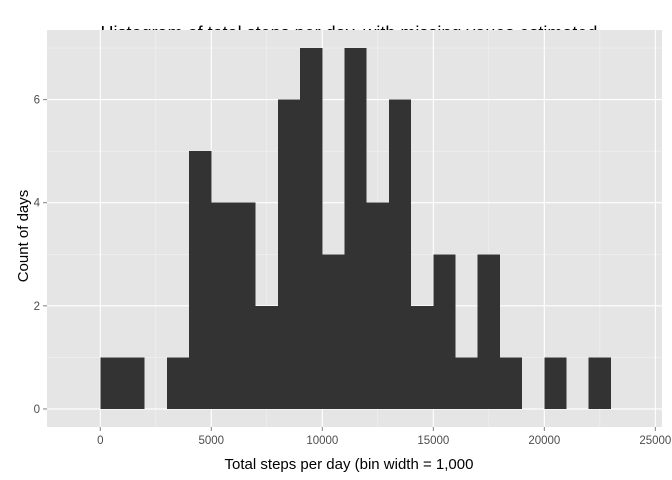 This screenshot has height=480, width=672. Describe the element at coordinates (37, 204) in the screenshot. I see `y-tick-label-2: 4` at that location.